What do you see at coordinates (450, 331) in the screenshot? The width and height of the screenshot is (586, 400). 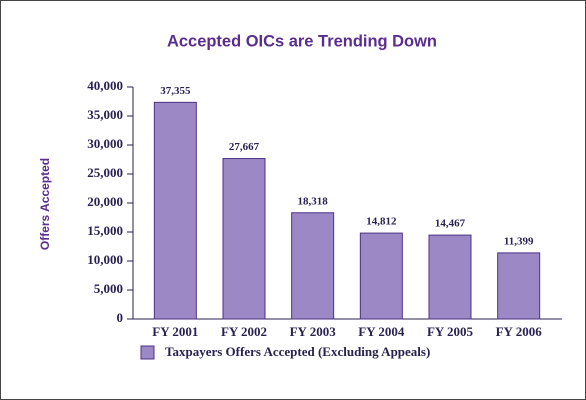 I see `x-tick-label: FY 2005` at bounding box center [450, 331].